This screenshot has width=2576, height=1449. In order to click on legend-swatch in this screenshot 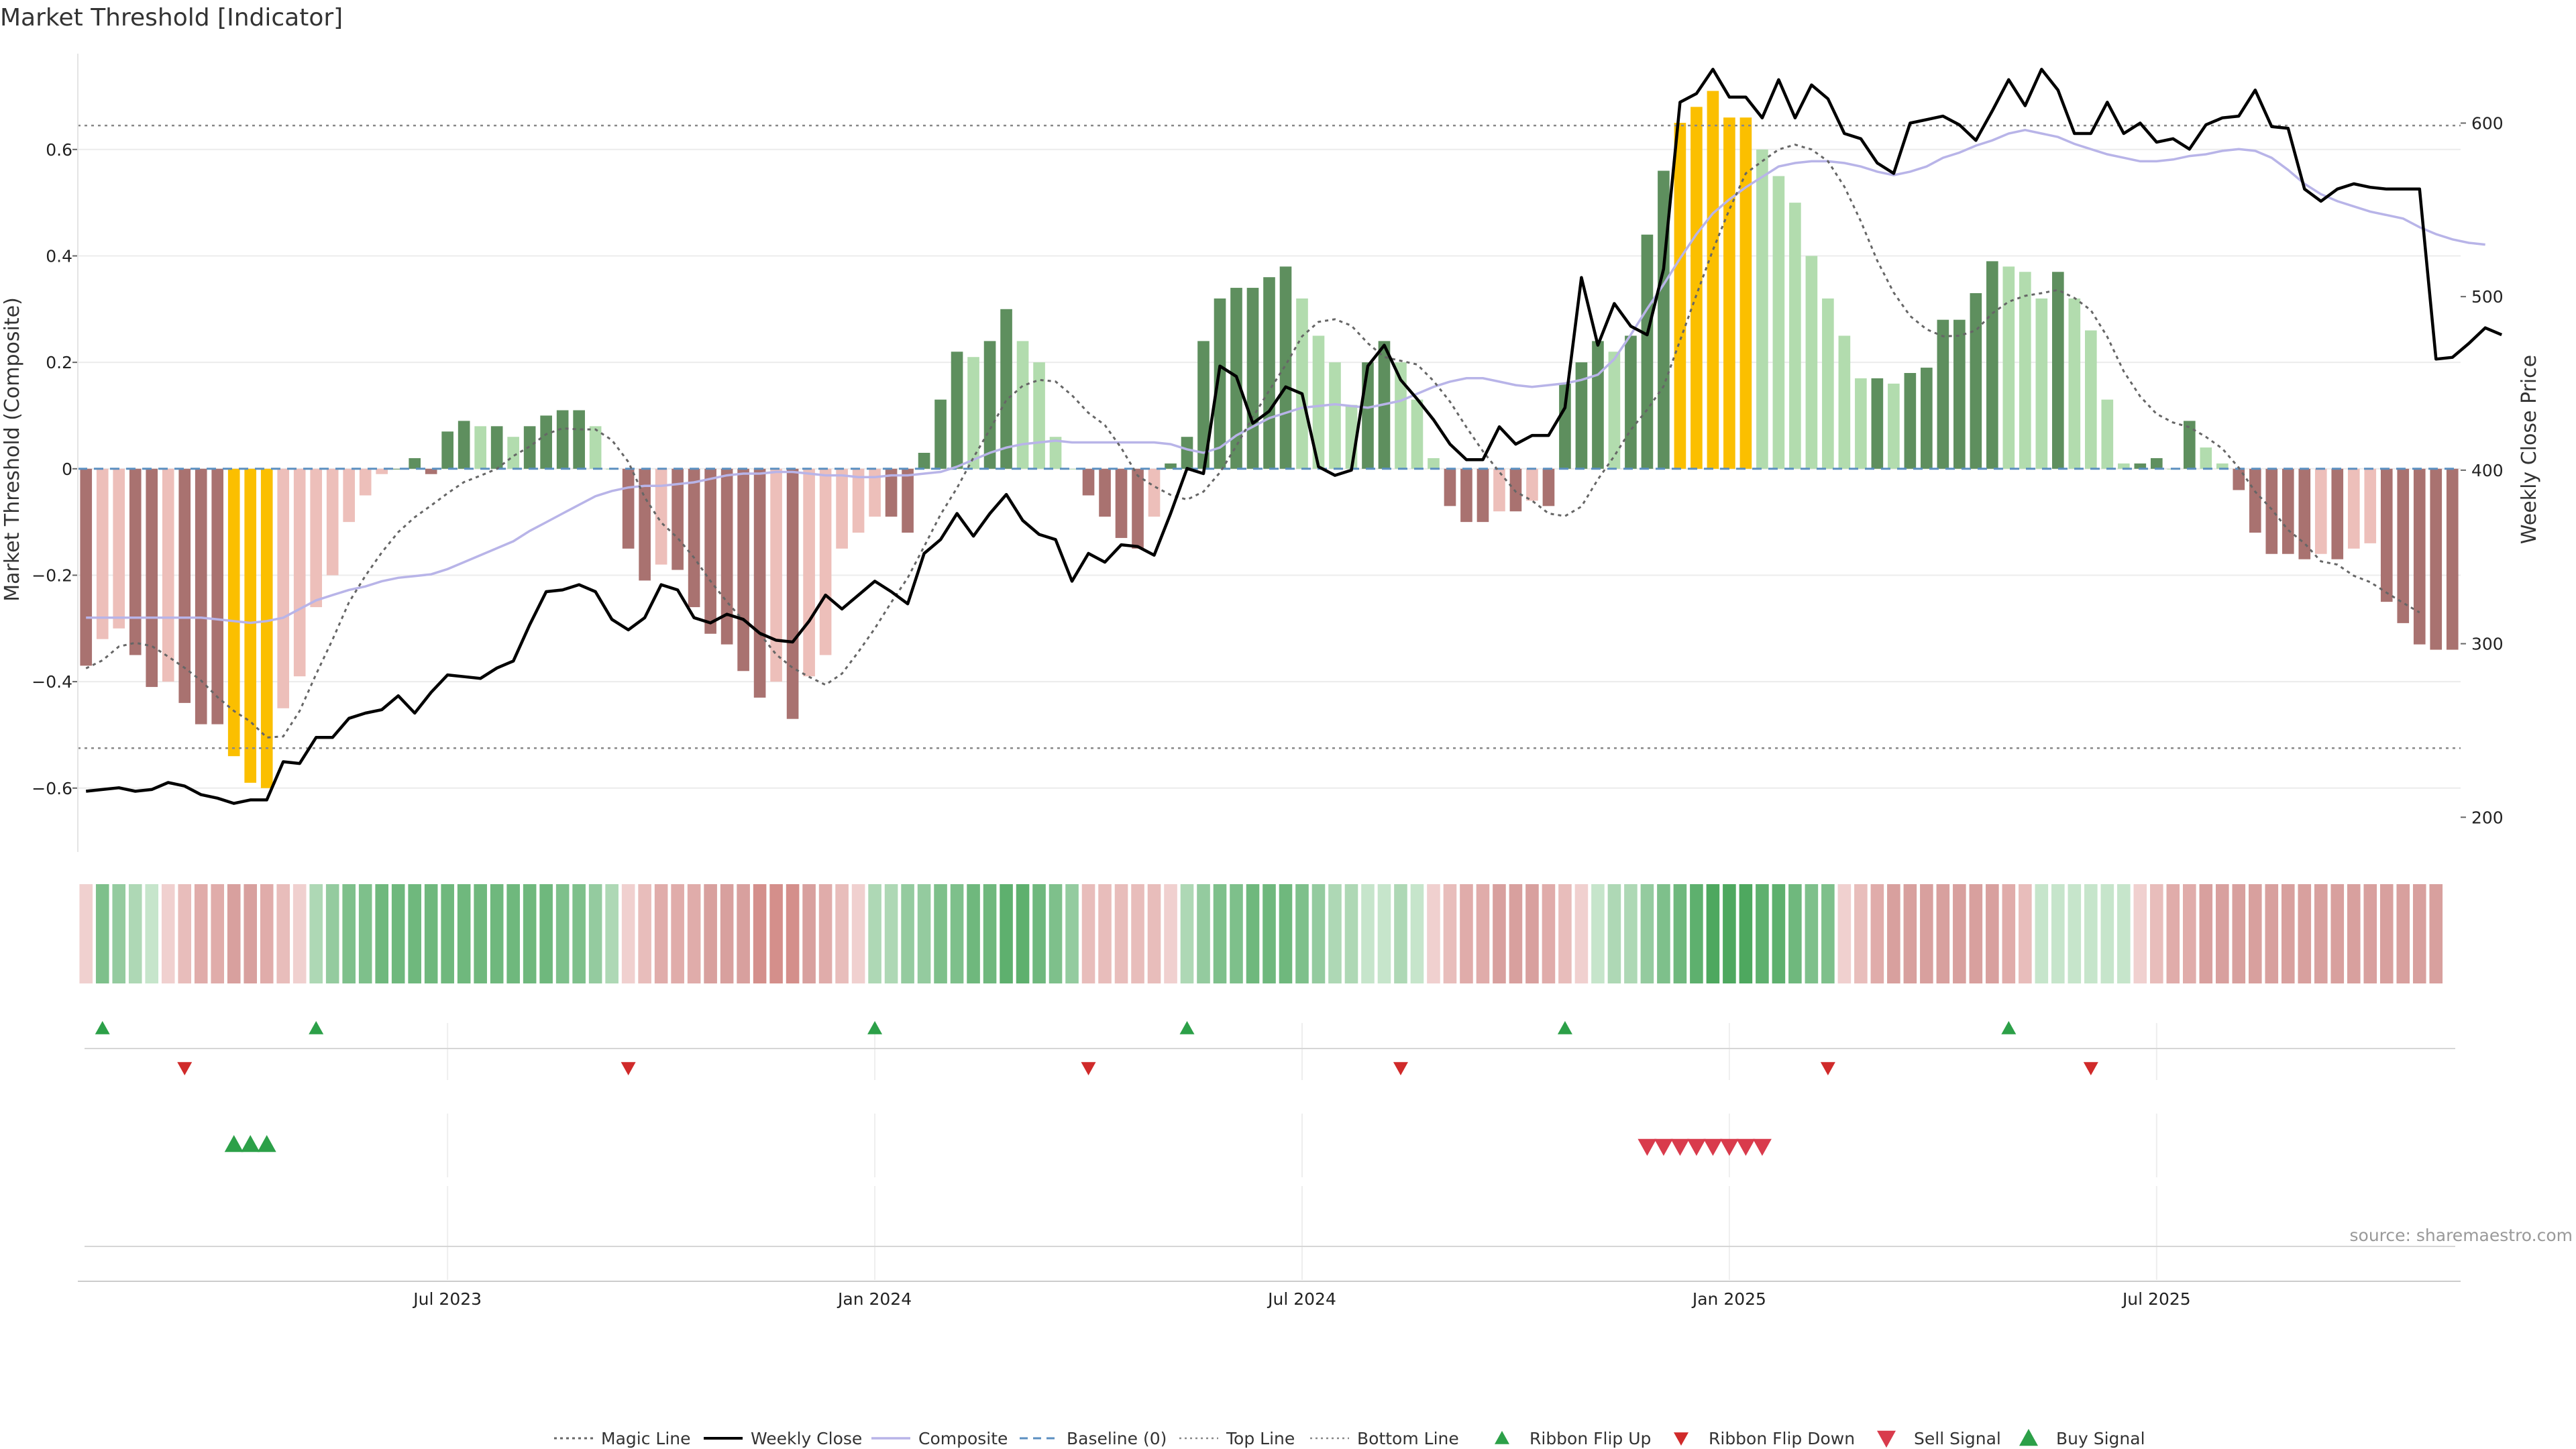, I will do `click(1681, 1439)`.